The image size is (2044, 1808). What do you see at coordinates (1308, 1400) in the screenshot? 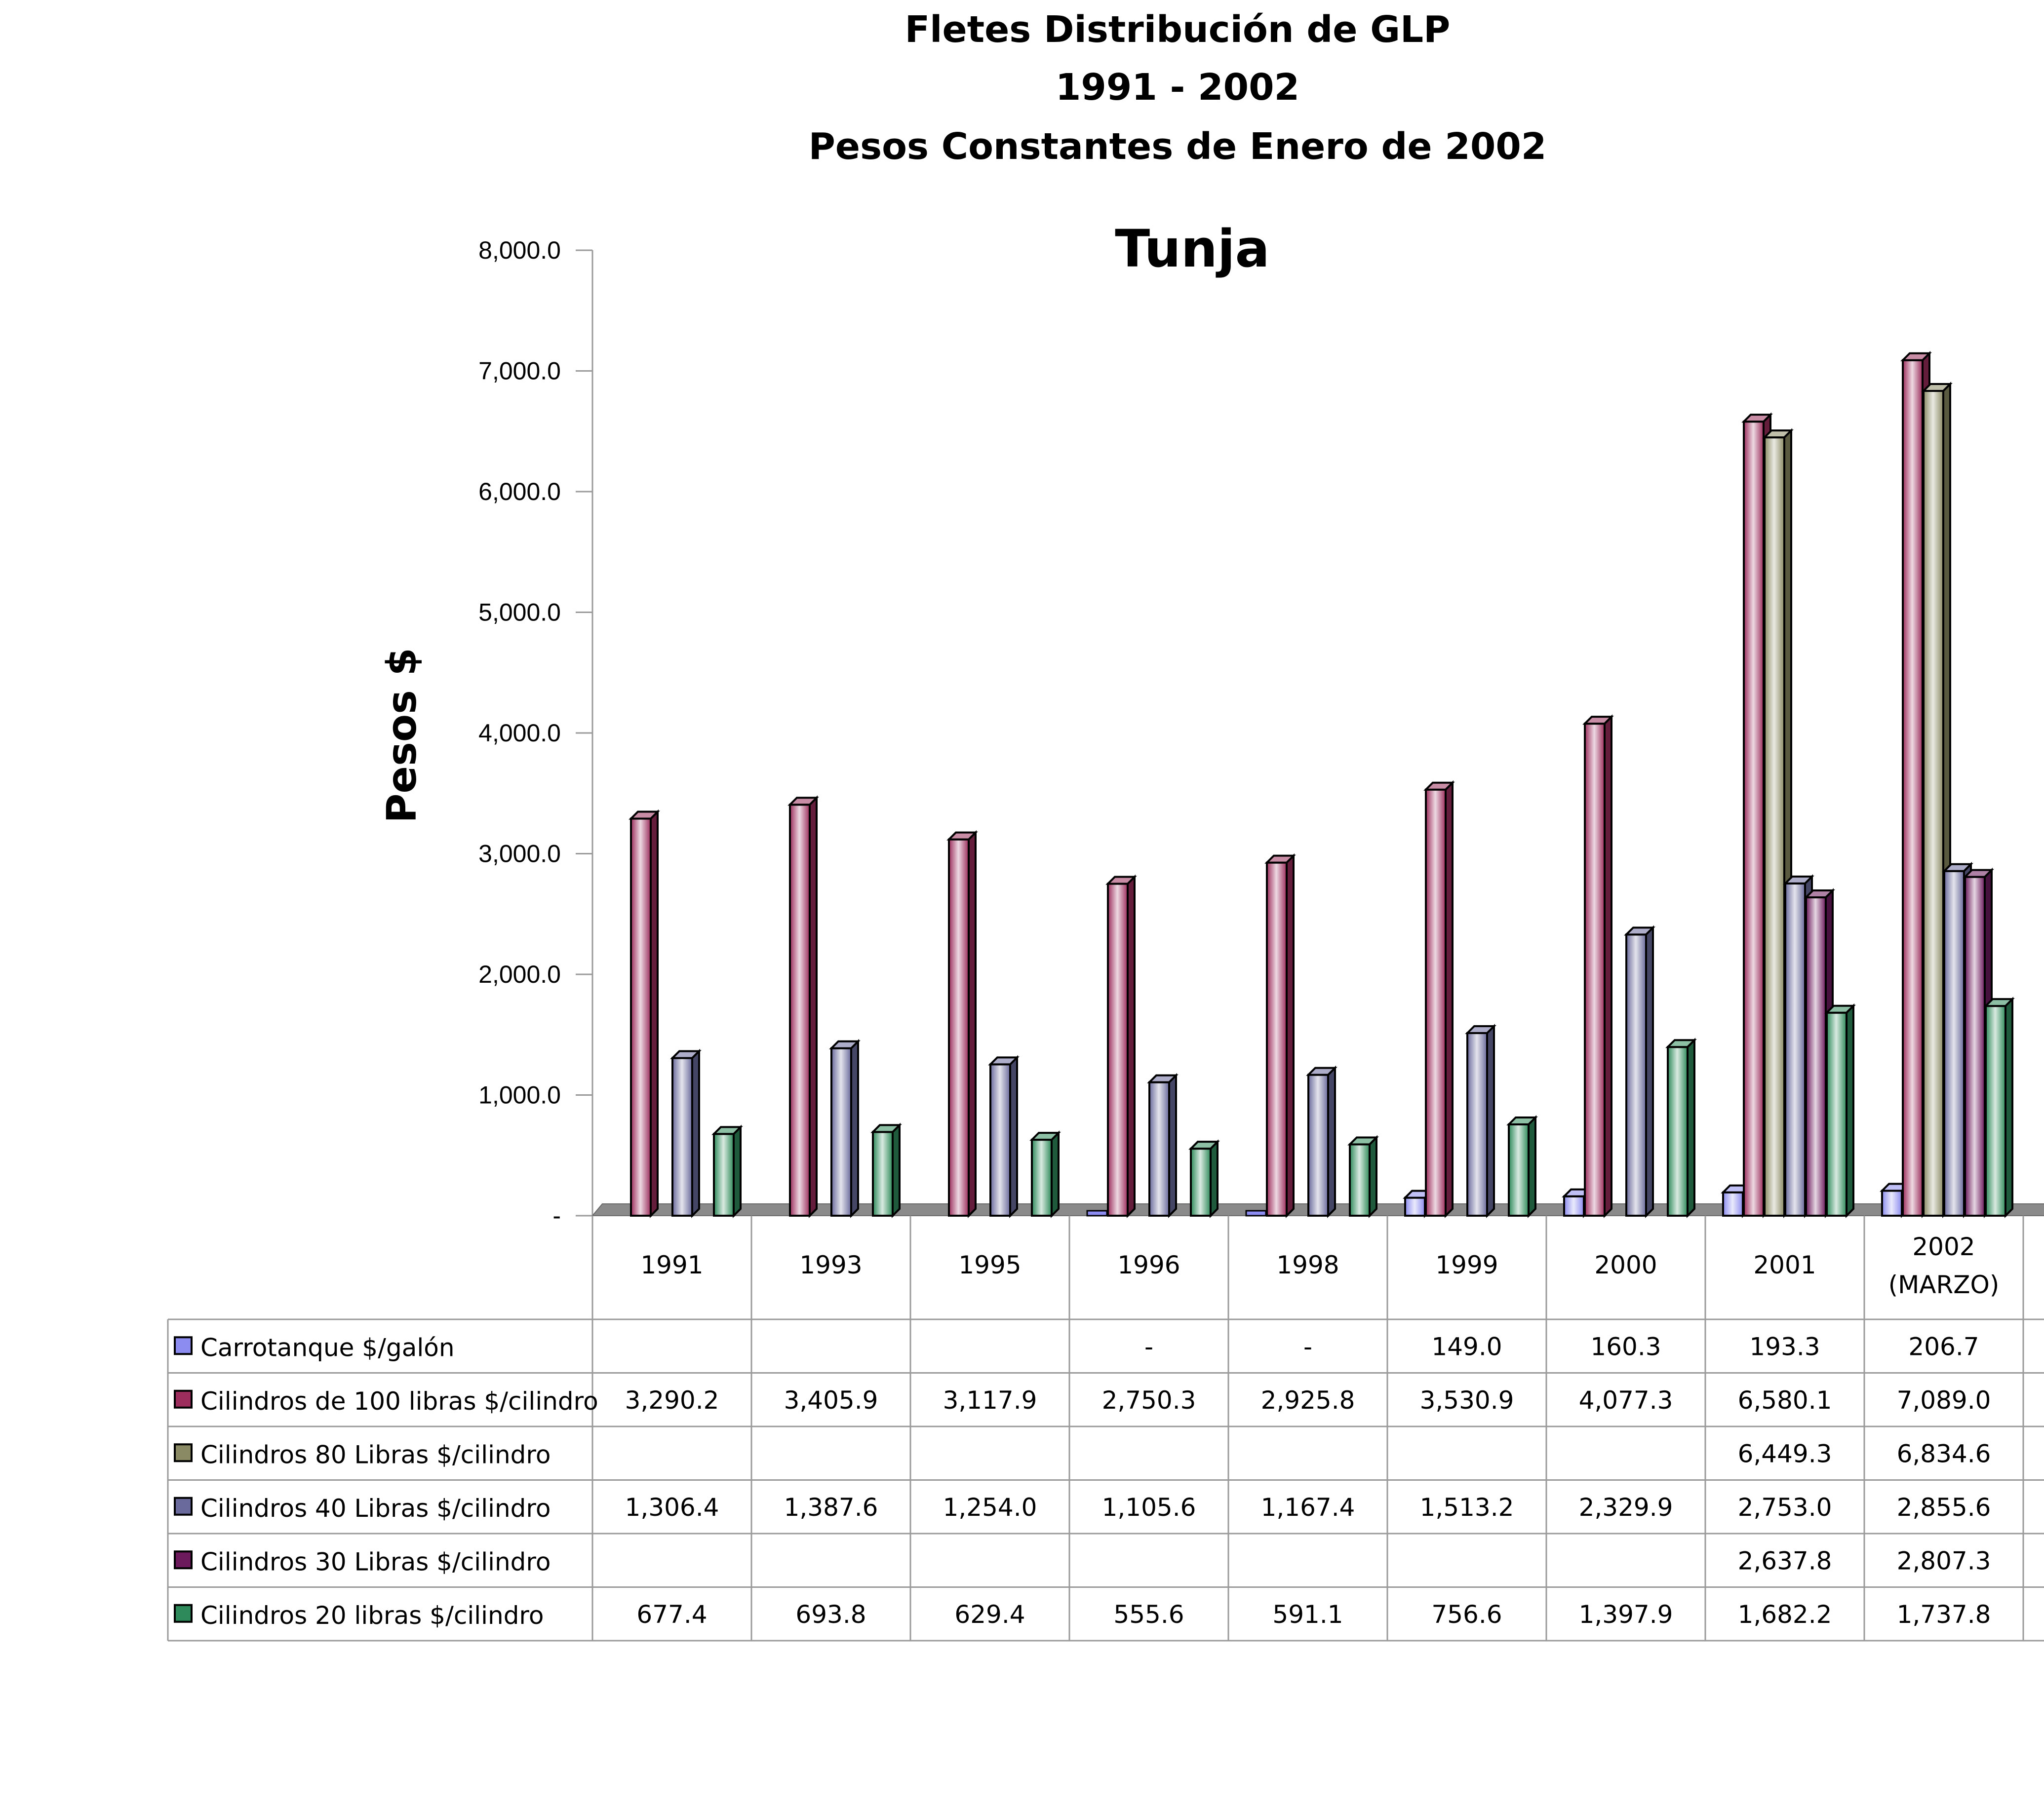
I see `table-cell: 2,925.8` at bounding box center [1308, 1400].